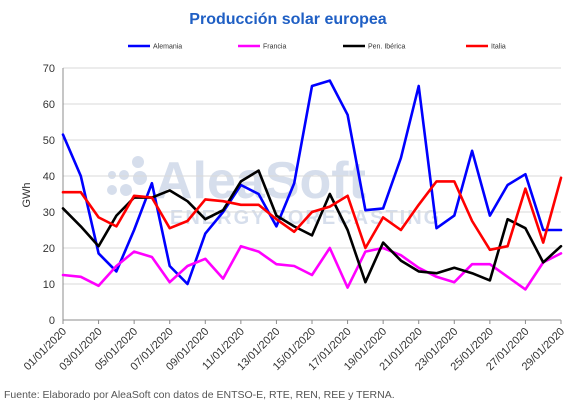 This screenshot has height=403, width=577. What do you see at coordinates (52, 321) in the screenshot?
I see `y-tick-label: 0` at bounding box center [52, 321].